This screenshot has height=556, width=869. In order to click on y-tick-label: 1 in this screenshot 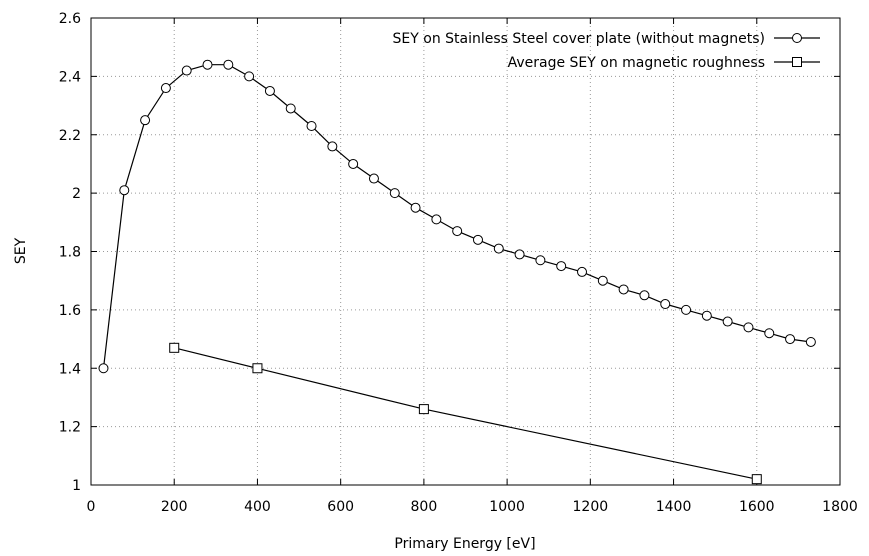, I will do `click(76, 486)`.